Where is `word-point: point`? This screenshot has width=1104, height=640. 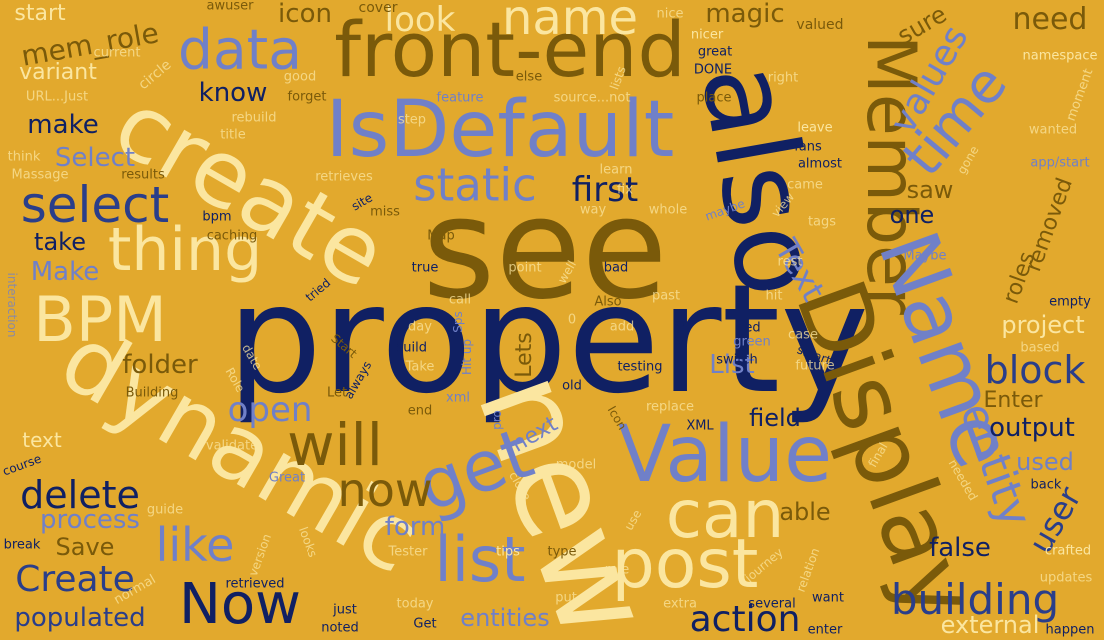
word-point: point is located at coordinates (525, 268).